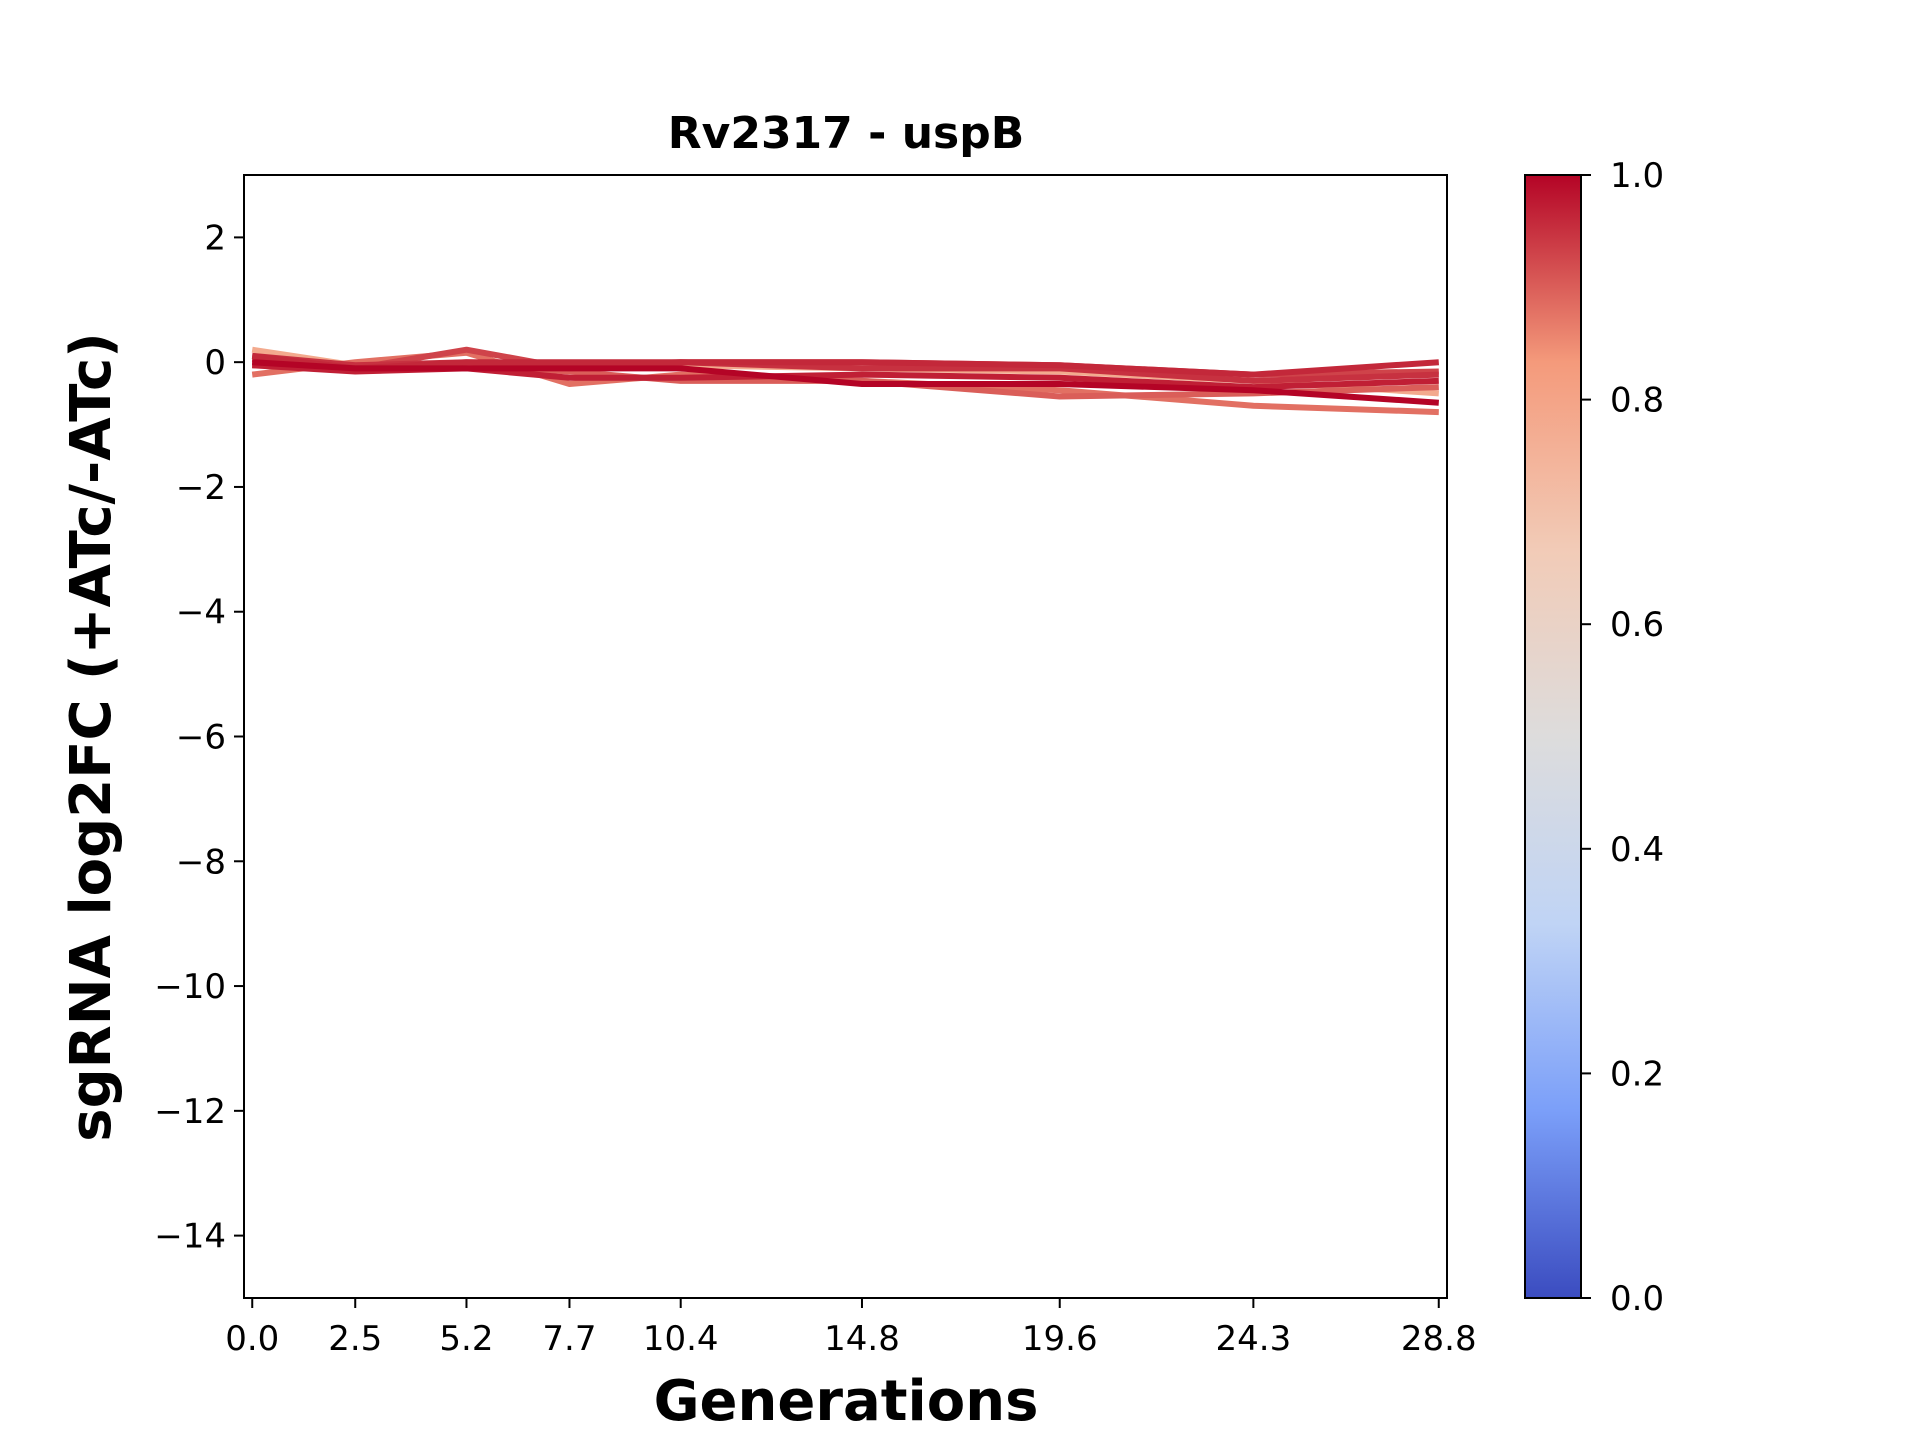  Describe the element at coordinates (201, 613) in the screenshot. I see `y-tick-label: −4` at that location.